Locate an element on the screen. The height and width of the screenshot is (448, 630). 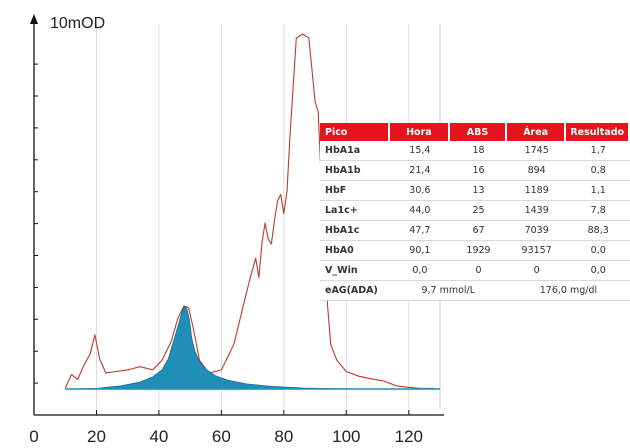
x-axis-ticks: 0 20 40 60 80 100 120 is located at coordinates (226, 428).